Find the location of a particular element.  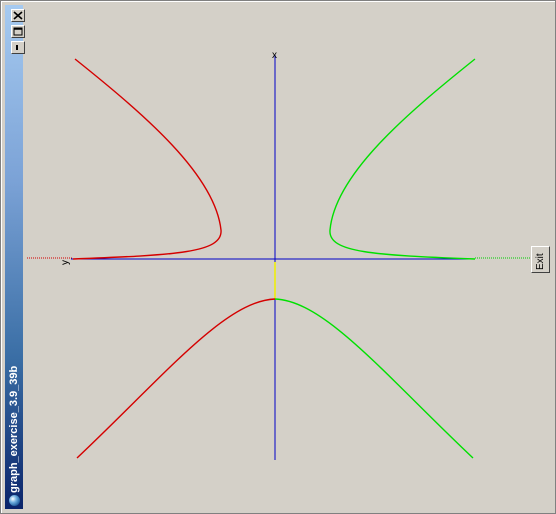

minimize-icon is located at coordinates (17, 47).